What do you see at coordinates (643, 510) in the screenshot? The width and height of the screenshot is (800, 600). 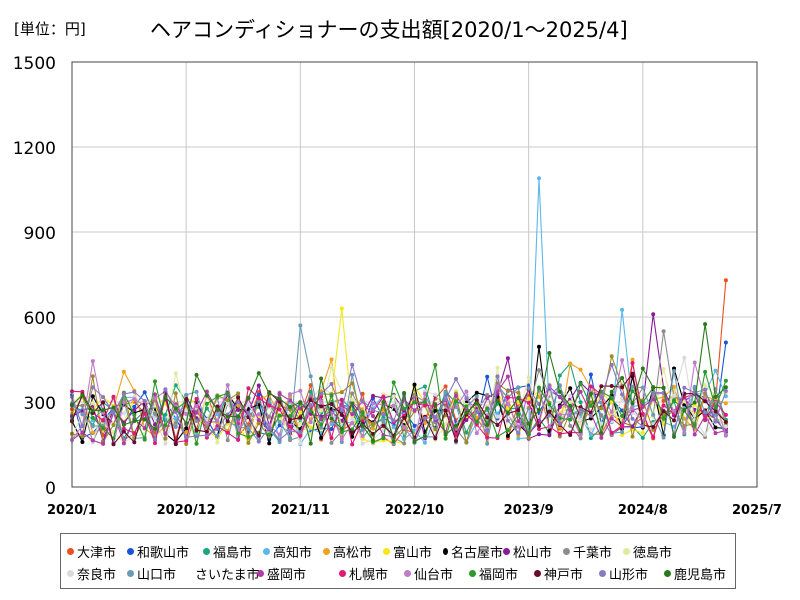 I see `x-tick-label: 2024/8` at bounding box center [643, 510].